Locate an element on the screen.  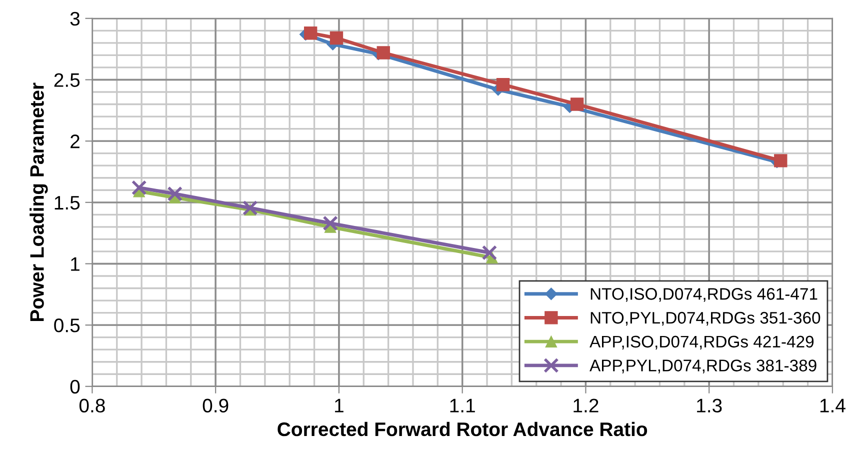
y-tick-label: 2.5 is located at coordinates (67, 80).